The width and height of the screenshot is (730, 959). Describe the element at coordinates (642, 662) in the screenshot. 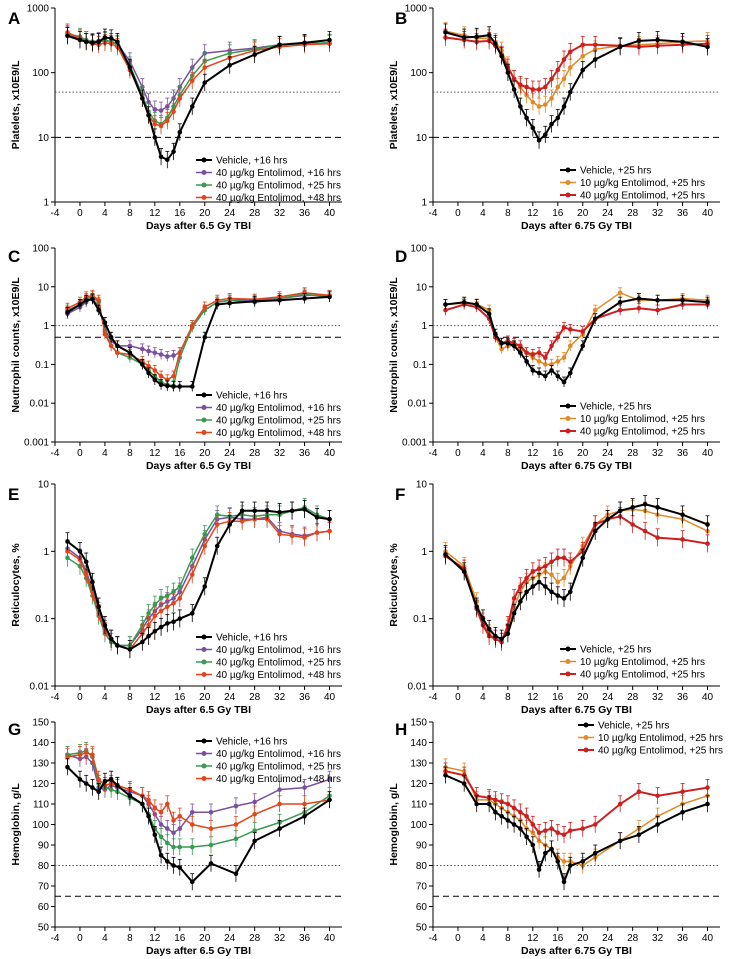

I see `legend-label: 10 µg/kg Entolimod, +25 hrs` at that location.